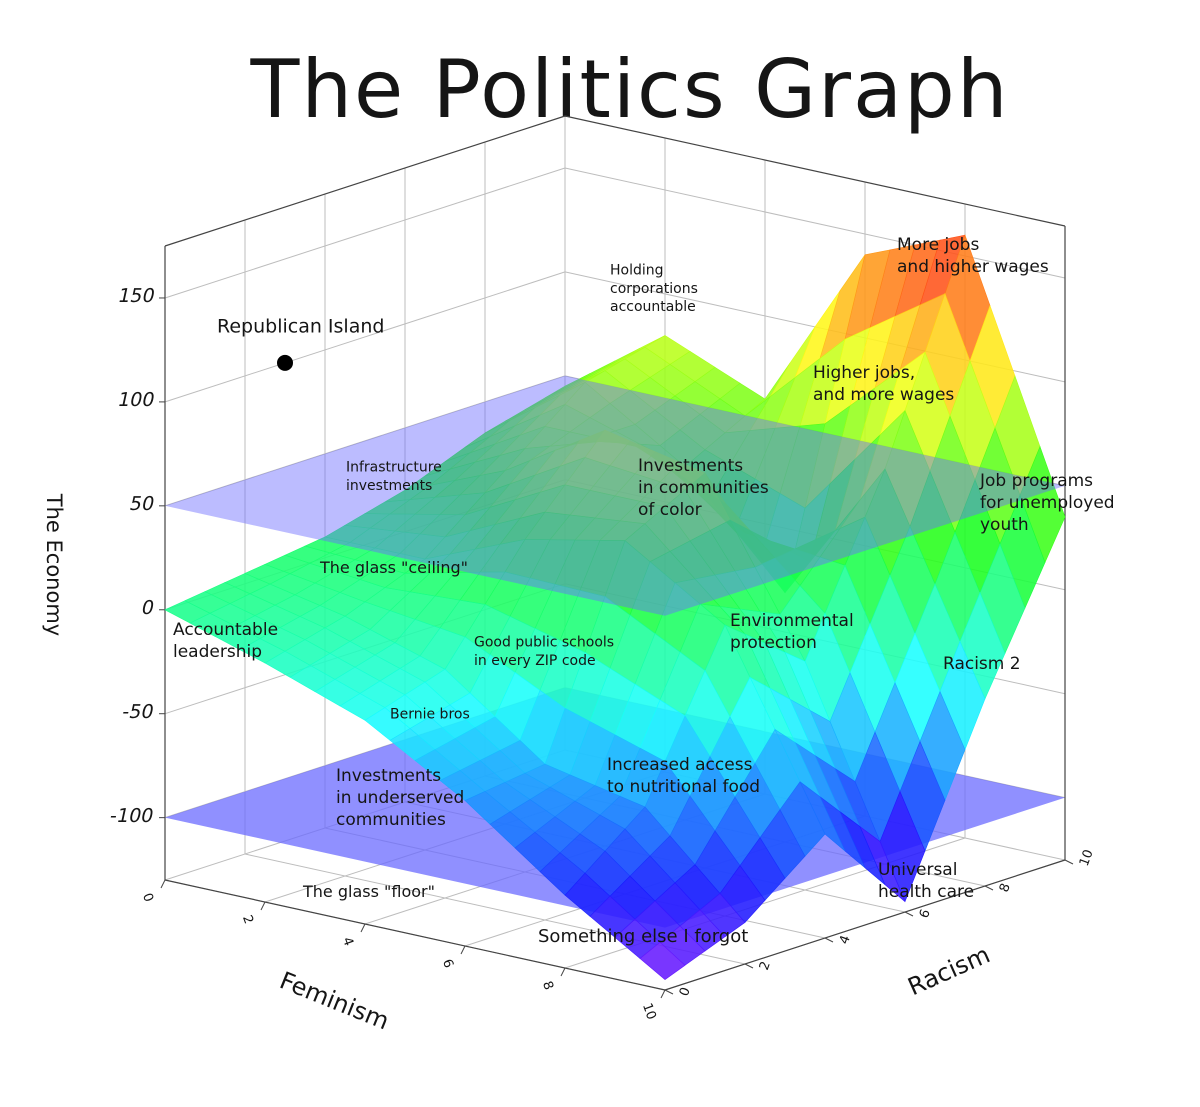 The width and height of the screenshot is (1200, 1107). Describe the element at coordinates (649, 1011) in the screenshot. I see `x-tick-label: 10` at that location.